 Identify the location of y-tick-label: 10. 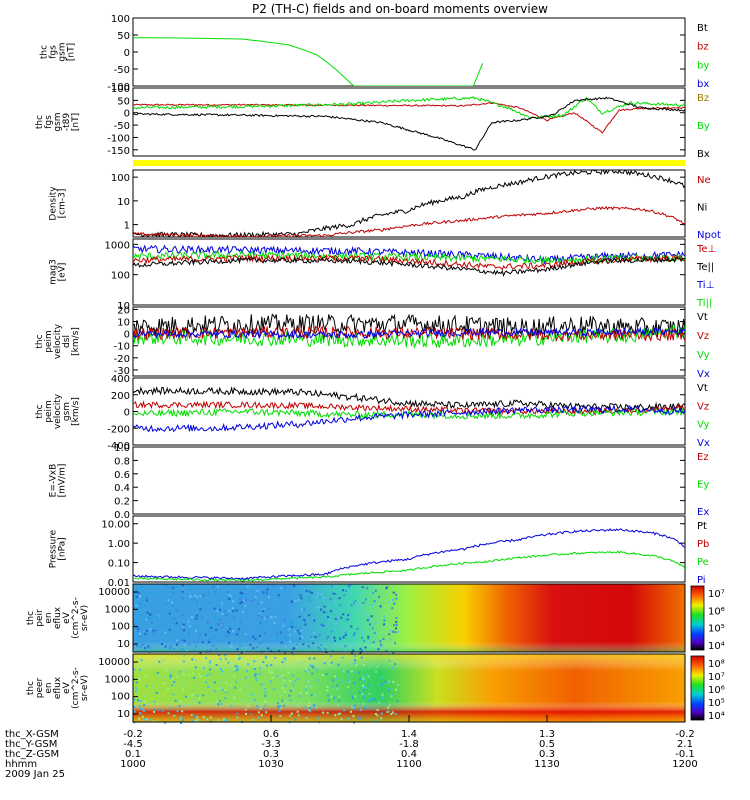
(123, 714).